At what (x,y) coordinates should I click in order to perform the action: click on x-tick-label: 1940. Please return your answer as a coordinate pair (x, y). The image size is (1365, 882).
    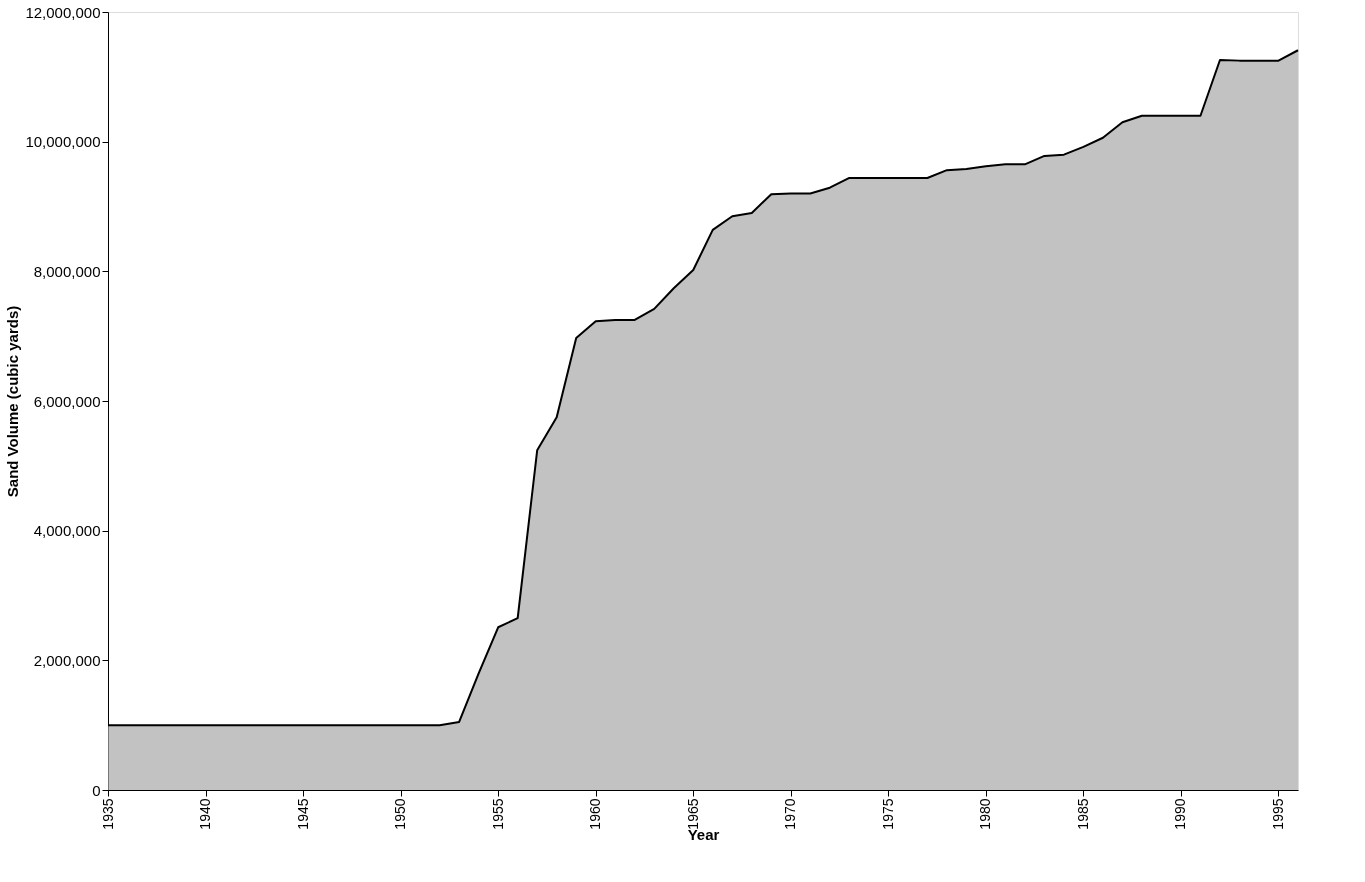
    Looking at the image, I should click on (205, 814).